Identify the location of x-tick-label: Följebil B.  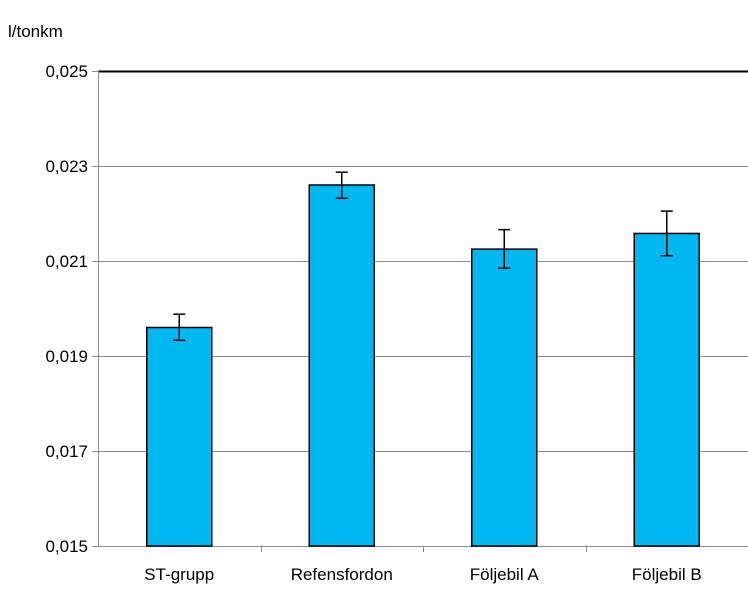
(667, 574).